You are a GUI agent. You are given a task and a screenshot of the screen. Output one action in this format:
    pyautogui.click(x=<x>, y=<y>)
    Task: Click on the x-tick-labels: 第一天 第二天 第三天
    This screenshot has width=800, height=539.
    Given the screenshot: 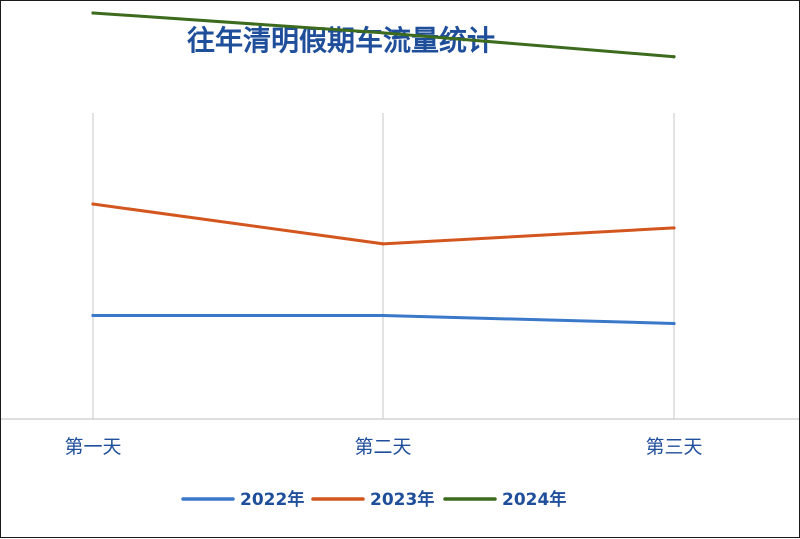 What is the action you would take?
    pyautogui.click(x=383, y=447)
    